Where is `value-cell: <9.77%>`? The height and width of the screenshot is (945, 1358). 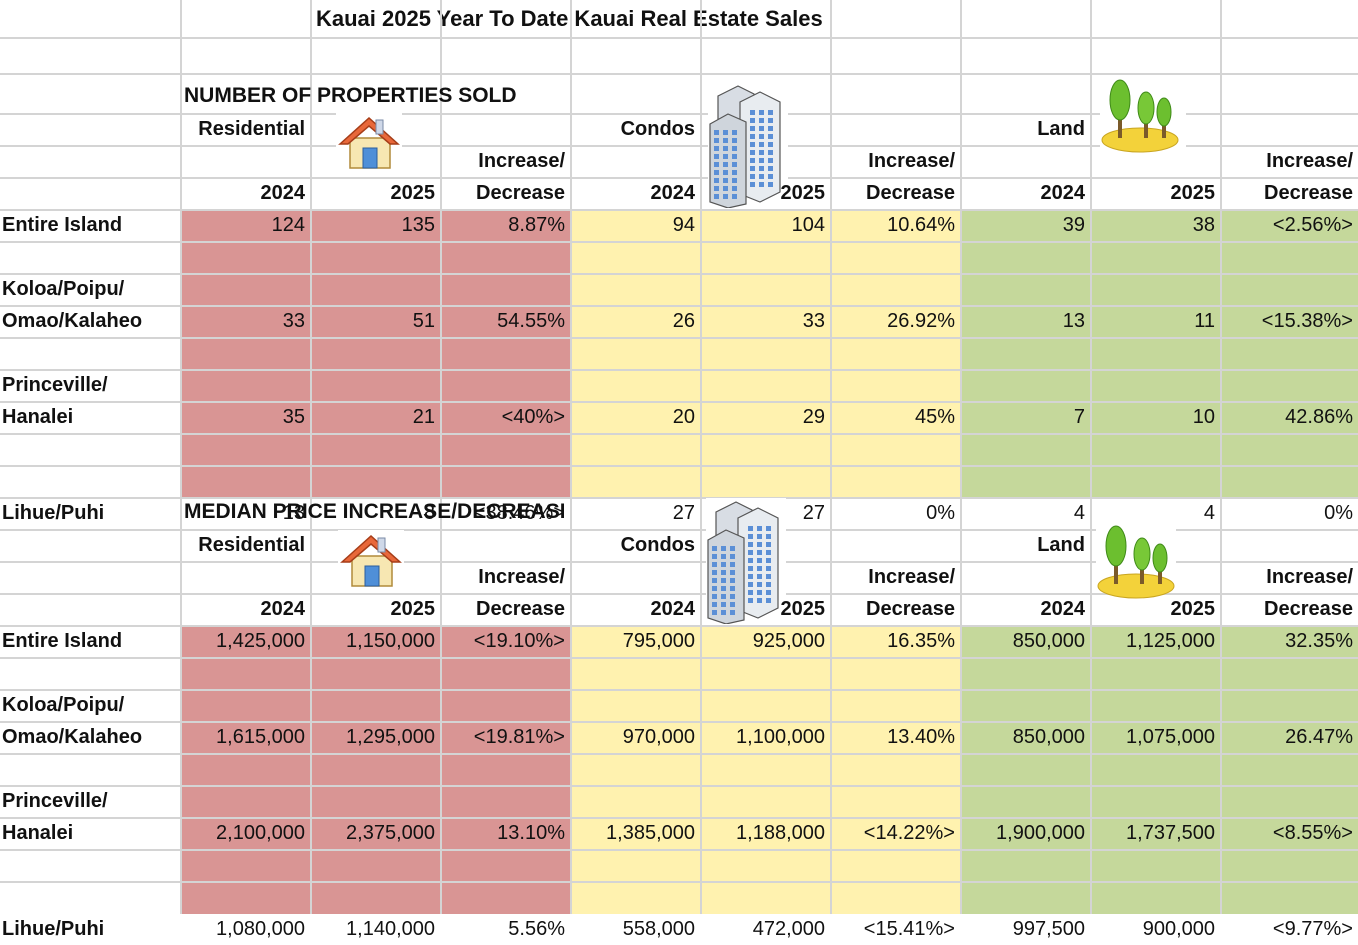
value-cell: <9.77%> is located at coordinates (1312, 929).